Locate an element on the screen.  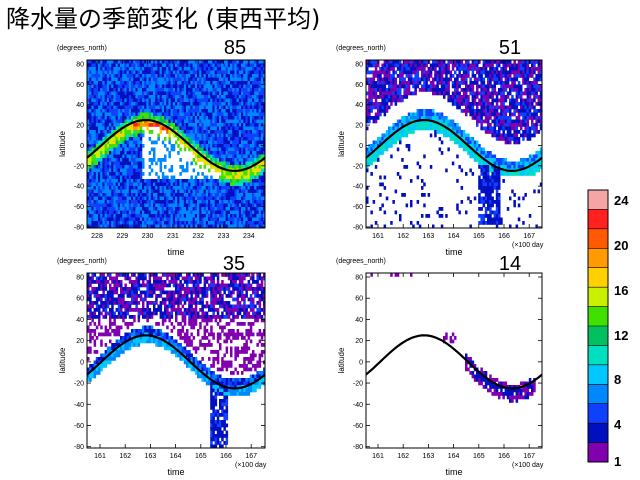
y-tick-label: 20 is located at coordinates (80, 126).